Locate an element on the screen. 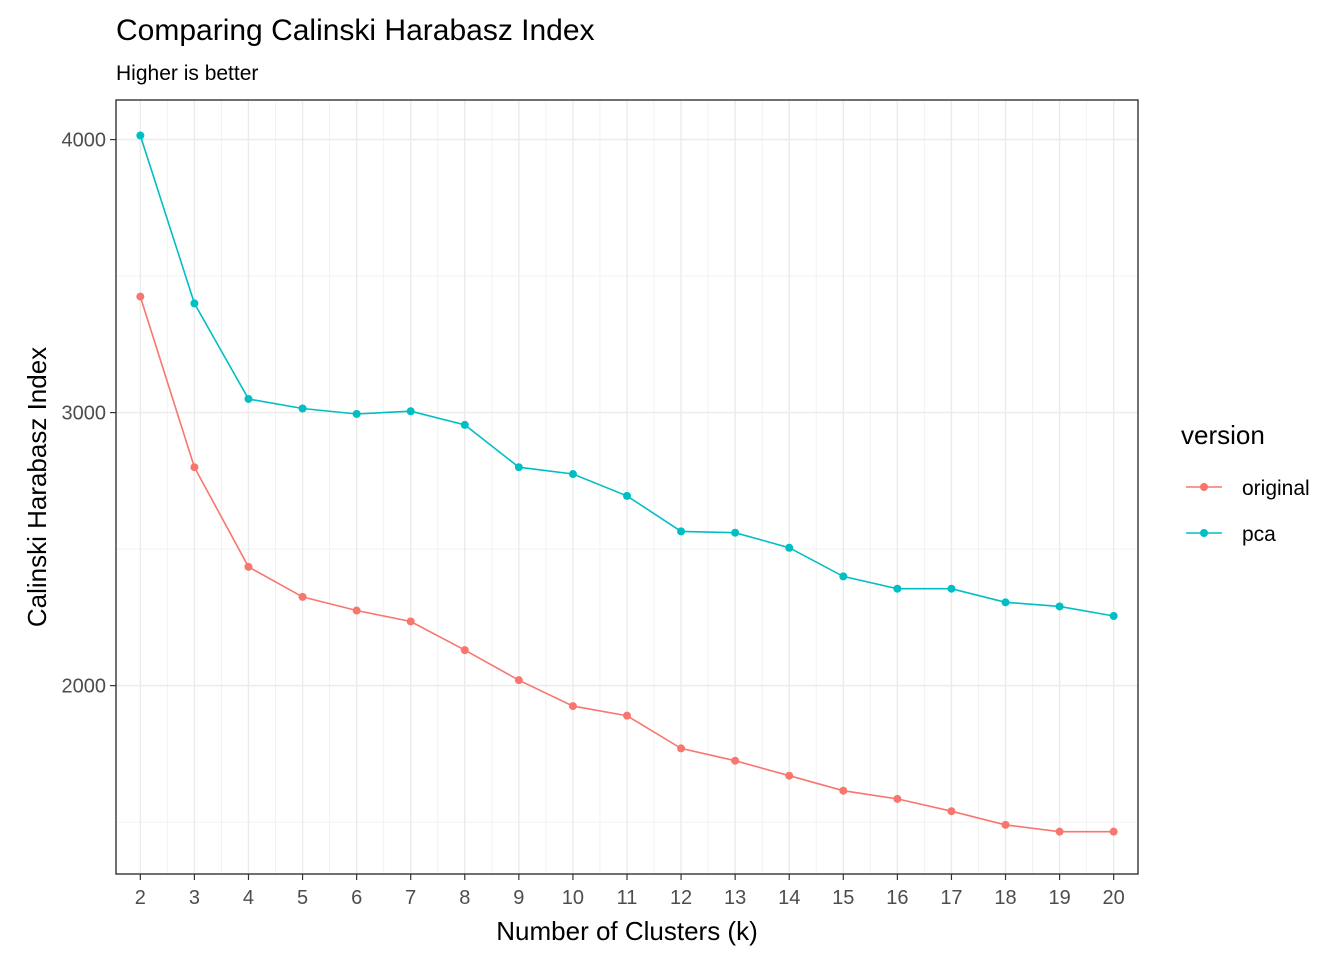  x-tick-label: 14 is located at coordinates (789, 898).